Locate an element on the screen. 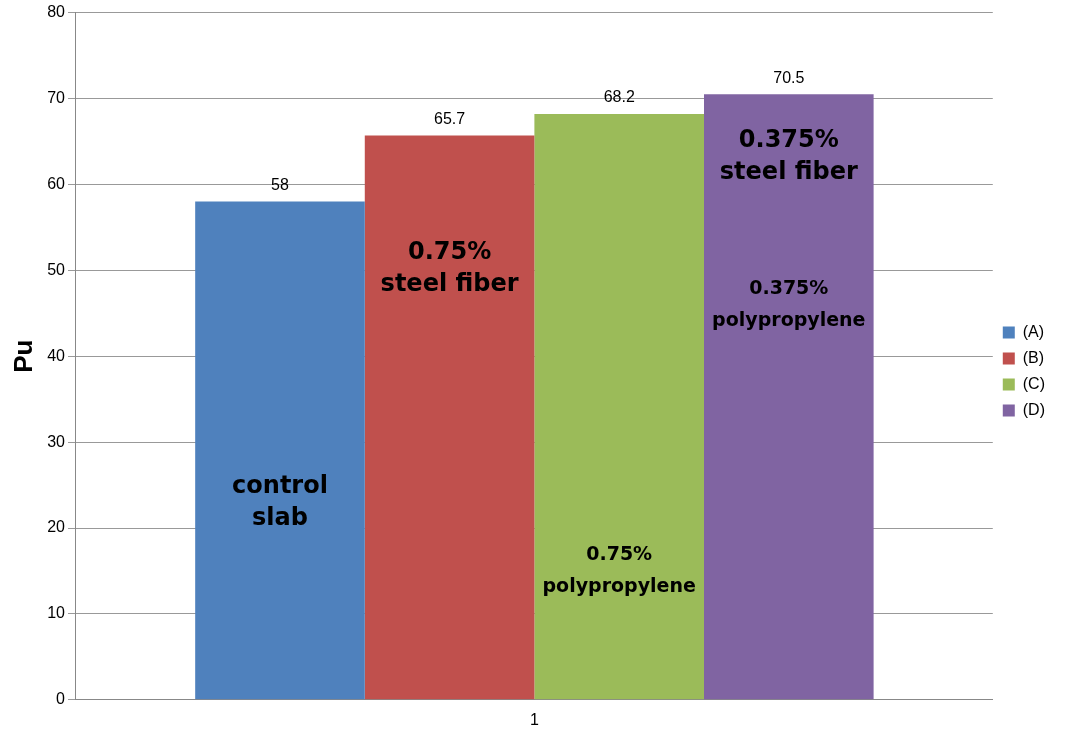 This screenshot has width=1075, height=738. legend-label: (A) is located at coordinates (1033, 331).